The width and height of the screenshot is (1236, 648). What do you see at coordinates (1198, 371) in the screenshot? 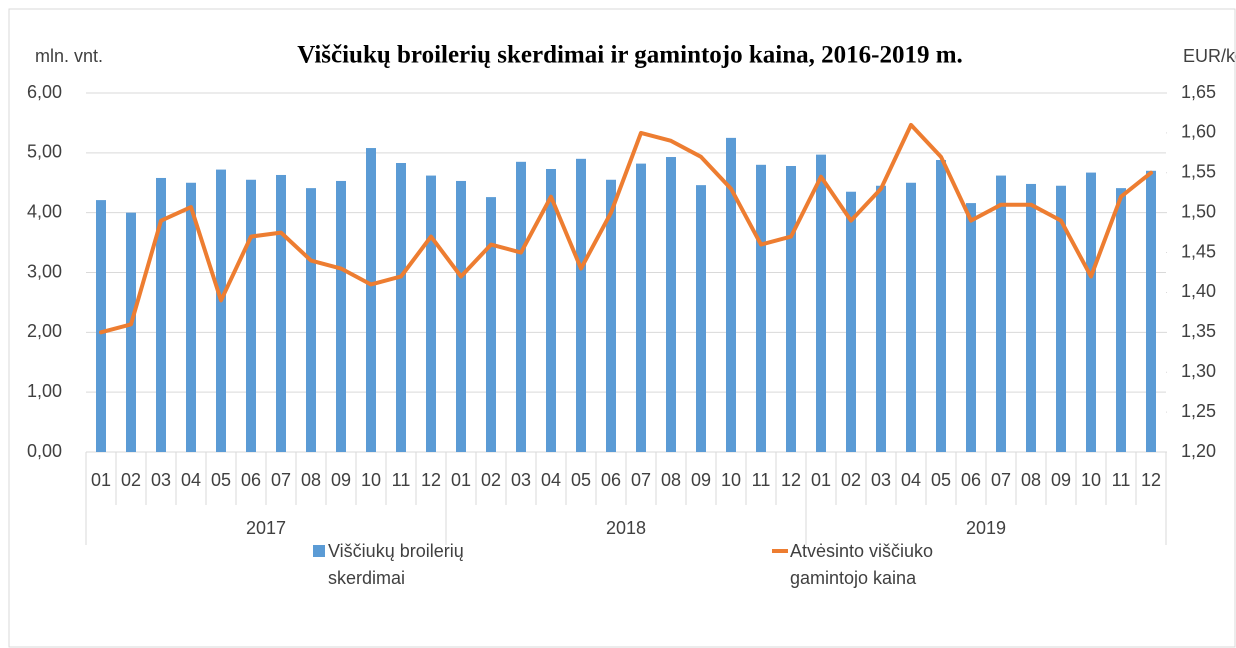
I see `y2-tick-label: 1,30` at bounding box center [1198, 371].